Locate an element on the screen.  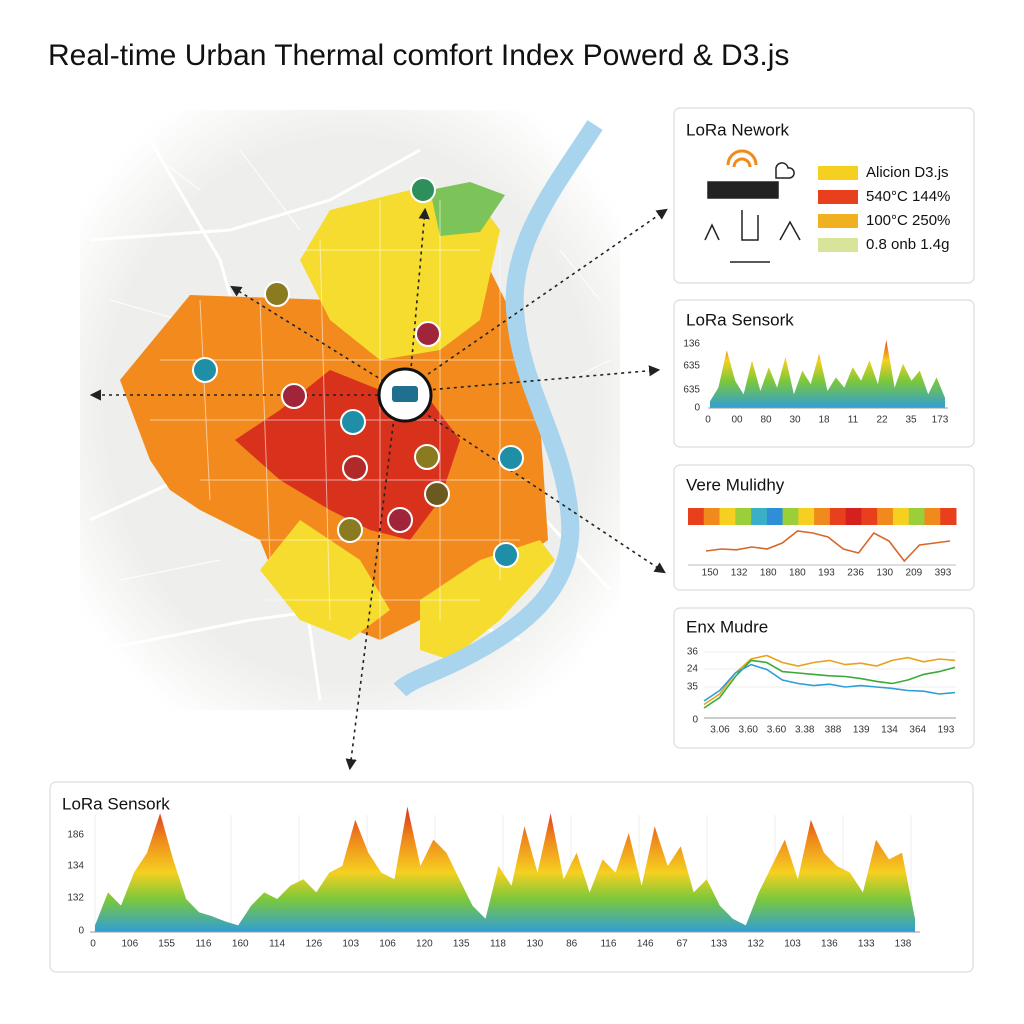
x-tick-label: 146 is located at coordinates (645, 944).